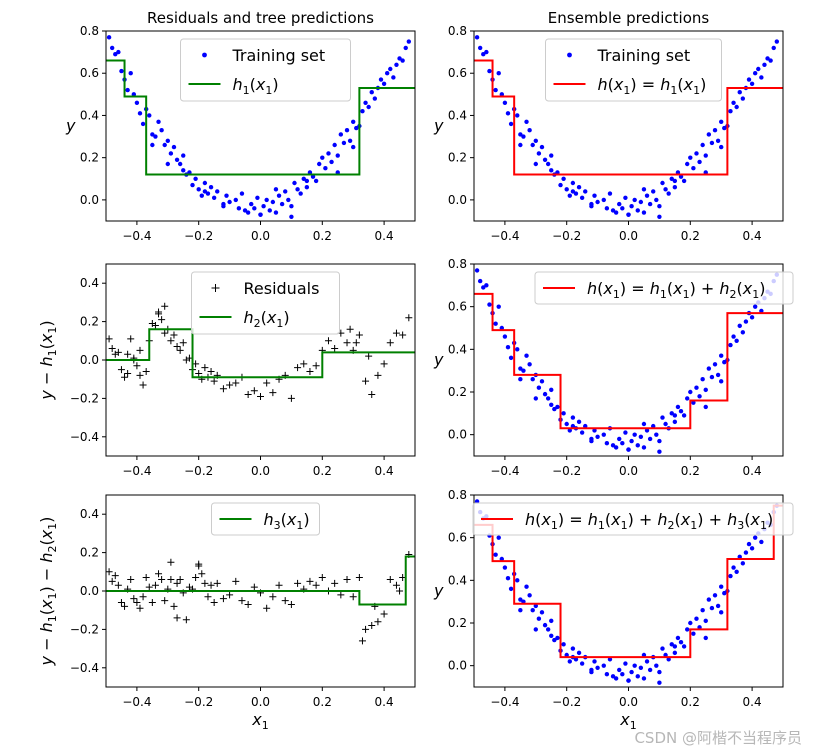 This screenshot has width=818, height=754. I want to click on chart-title: Ensemble predictions, so click(629, 18).